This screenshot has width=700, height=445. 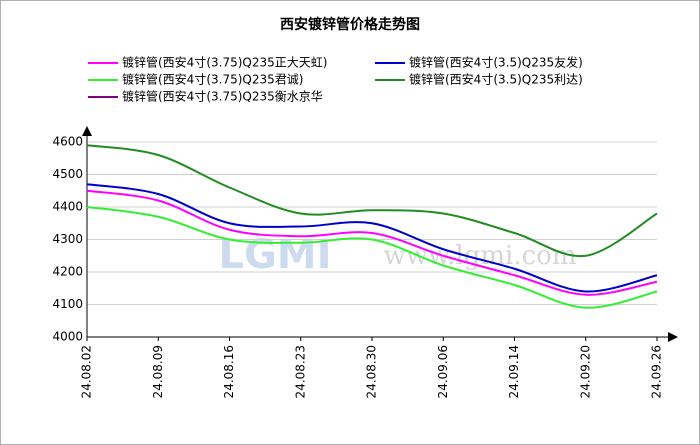 What do you see at coordinates (212, 79) in the screenshot?
I see `legend-label: 镀锌管(西安4寸(3.75)Q235君诚)` at bounding box center [212, 79].